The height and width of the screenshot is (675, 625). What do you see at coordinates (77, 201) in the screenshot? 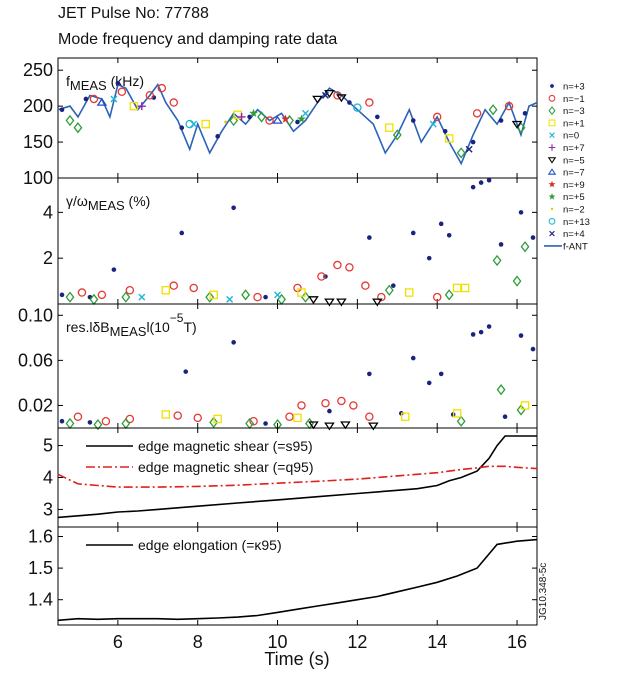
I see `panel-label-part: γ/ω` at bounding box center [77, 201].